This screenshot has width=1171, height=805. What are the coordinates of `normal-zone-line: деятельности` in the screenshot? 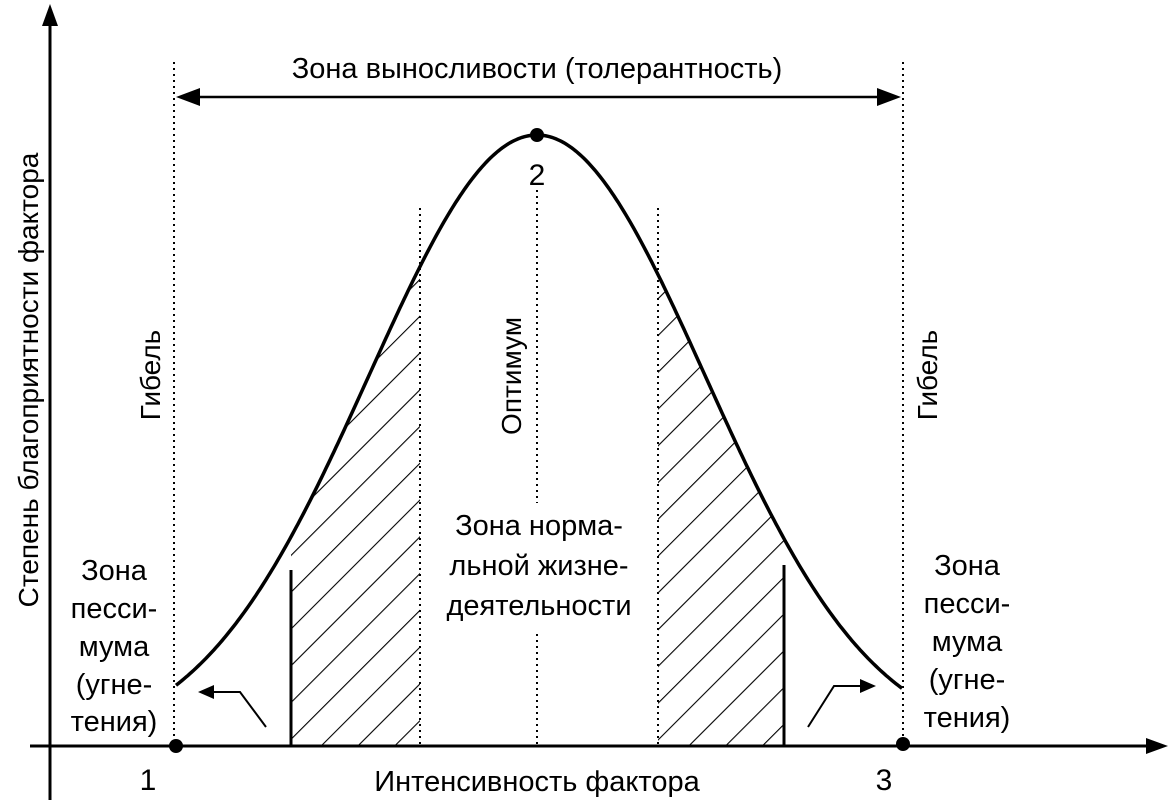 It's located at (538, 606).